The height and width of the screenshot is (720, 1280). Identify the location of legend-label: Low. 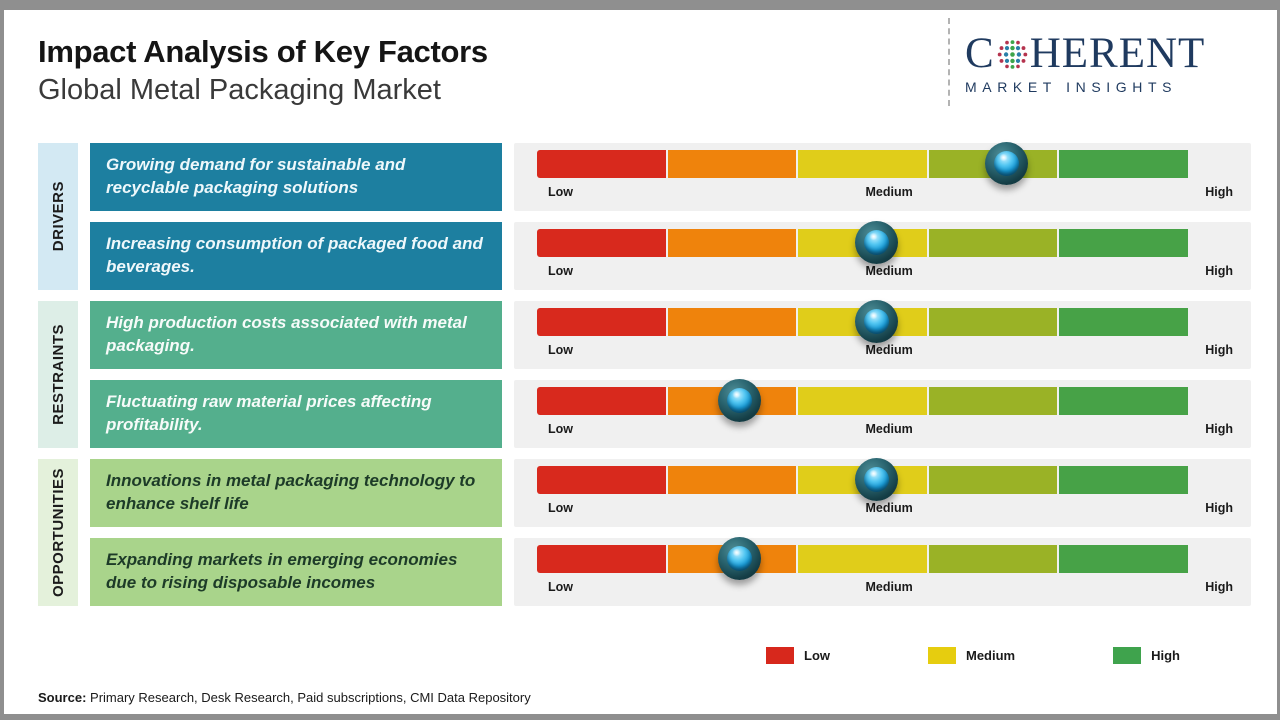
(817, 655).